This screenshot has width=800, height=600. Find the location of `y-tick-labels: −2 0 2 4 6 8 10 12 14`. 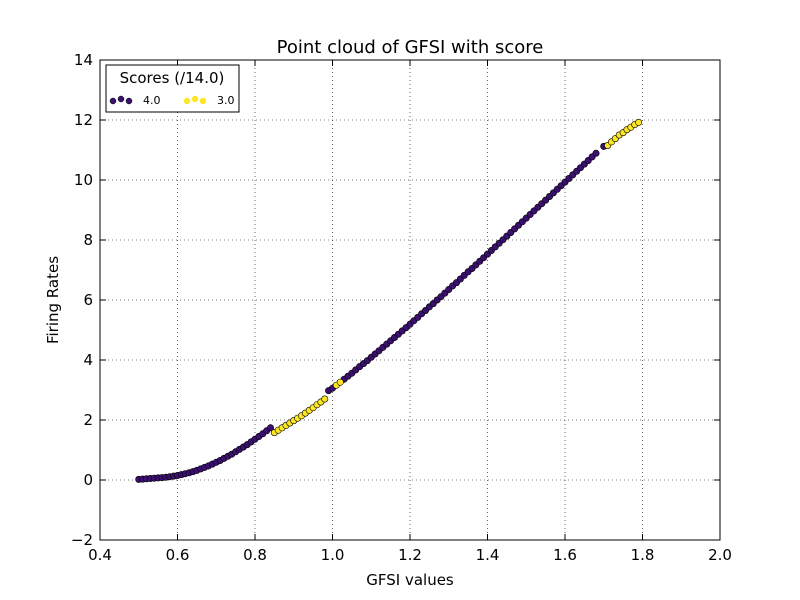

y-tick-labels: −2 0 2 4 6 8 10 12 14 is located at coordinates (82, 300).